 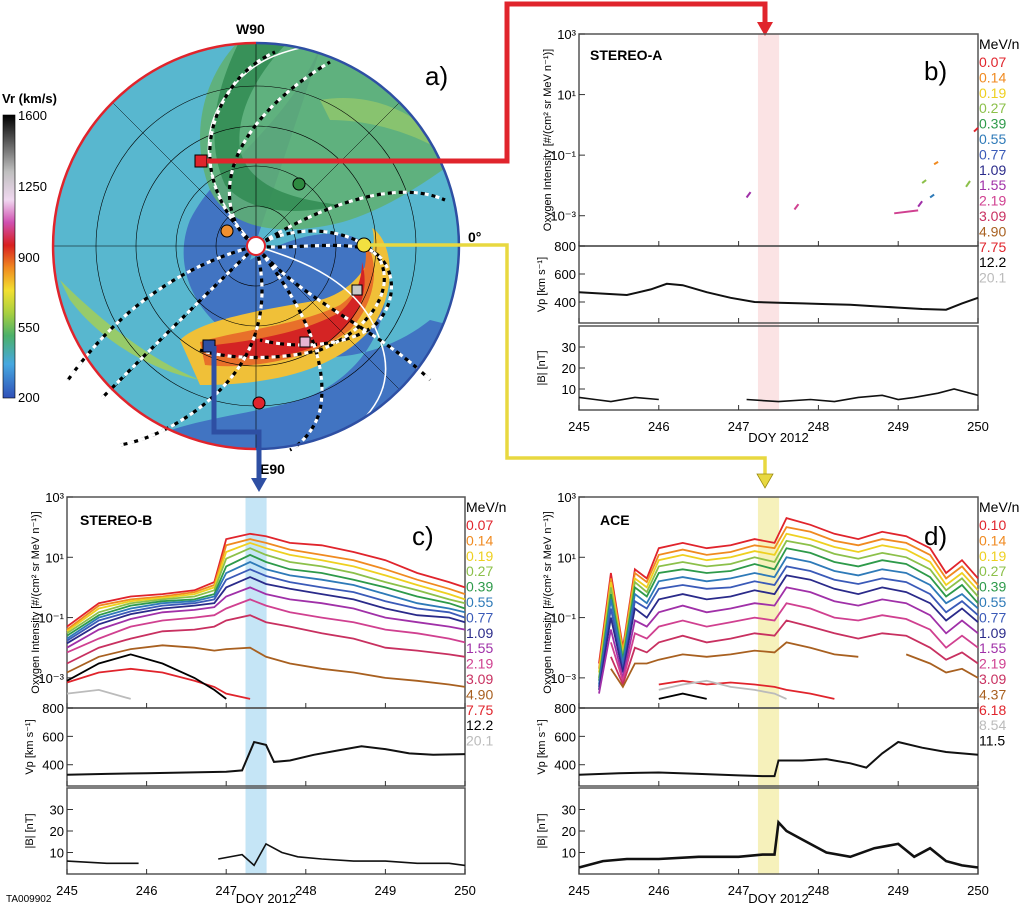 I want to click on earth-side-marker, so click(x=259, y=403).